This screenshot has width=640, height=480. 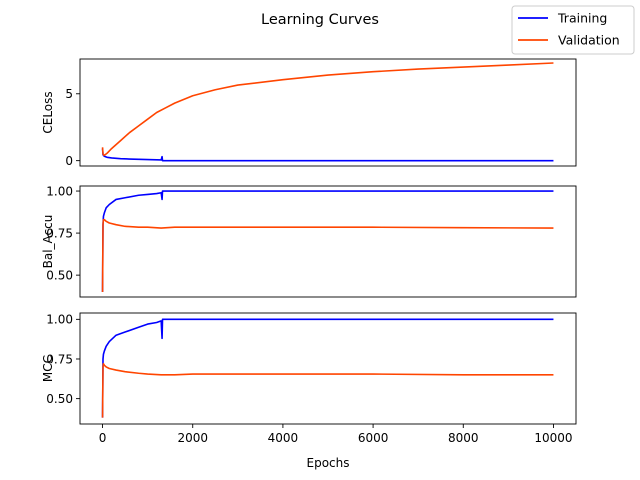 What do you see at coordinates (373, 438) in the screenshot?
I see `x-tick-label: 6000` at bounding box center [373, 438].